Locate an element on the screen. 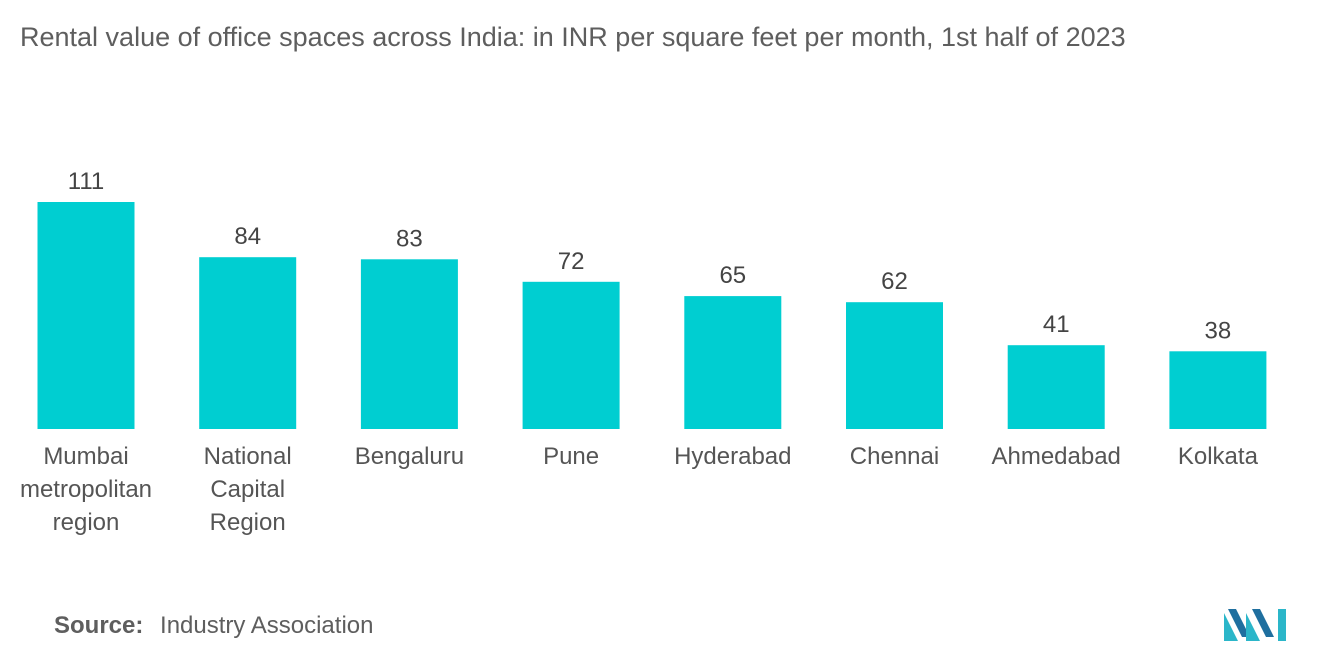  category-label-line: Hyderabad is located at coordinates (732, 456).